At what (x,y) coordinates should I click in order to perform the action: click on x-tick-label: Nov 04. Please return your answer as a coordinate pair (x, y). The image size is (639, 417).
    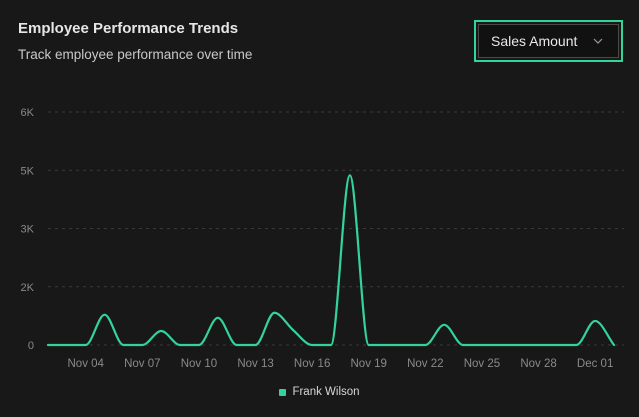
    Looking at the image, I should click on (86, 364).